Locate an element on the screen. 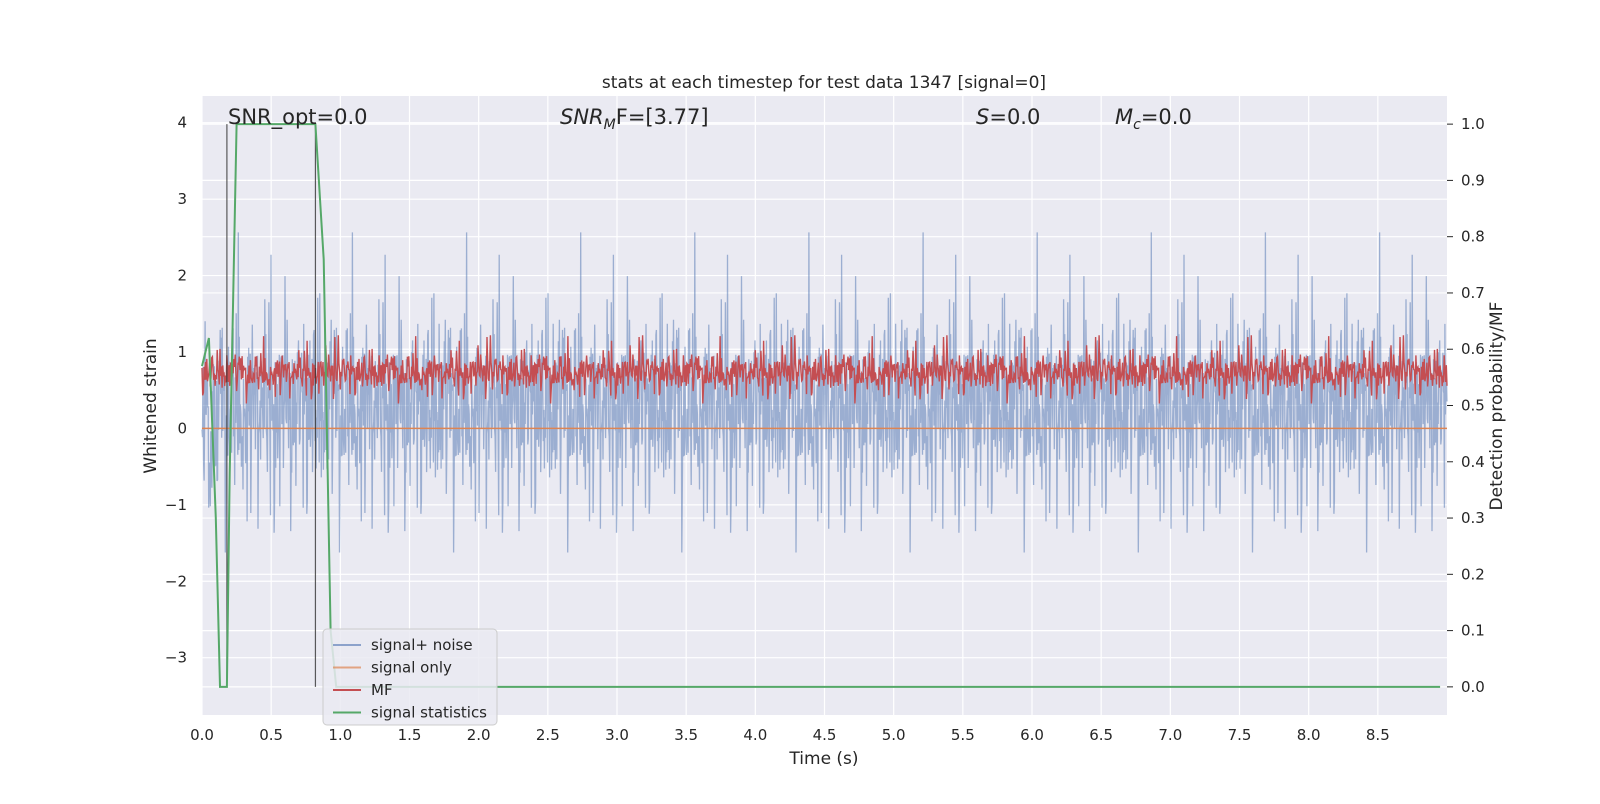  x-tick-label: 1.5 is located at coordinates (410, 735).